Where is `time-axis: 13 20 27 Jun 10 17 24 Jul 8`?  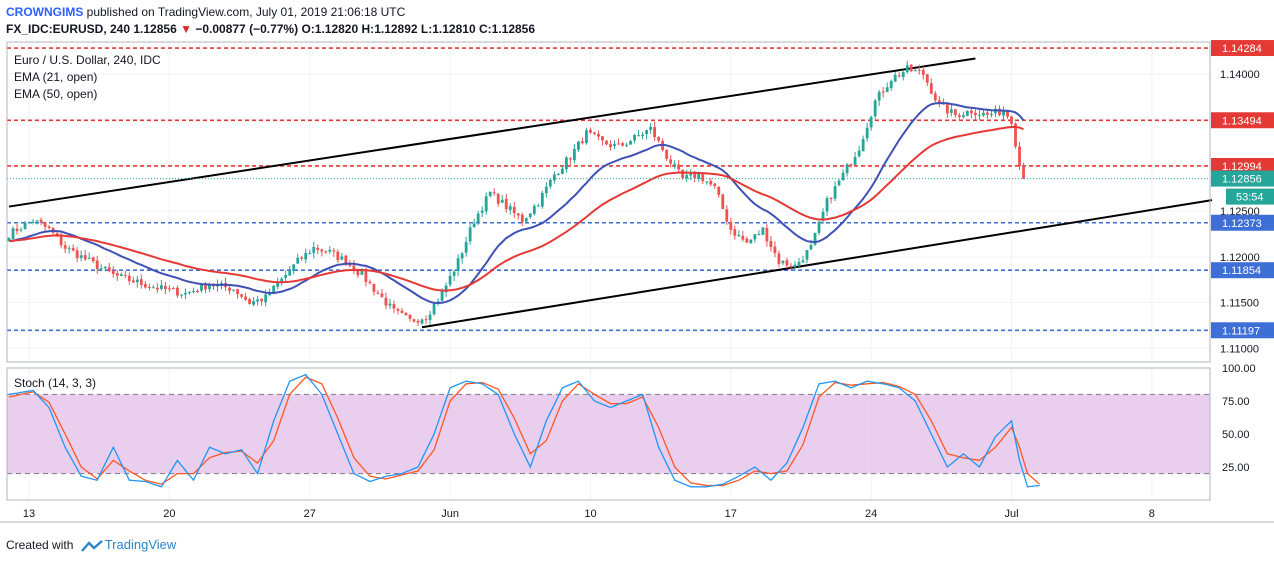 time-axis: 13 20 27 Jun 10 17 24 Jul 8 is located at coordinates (589, 514).